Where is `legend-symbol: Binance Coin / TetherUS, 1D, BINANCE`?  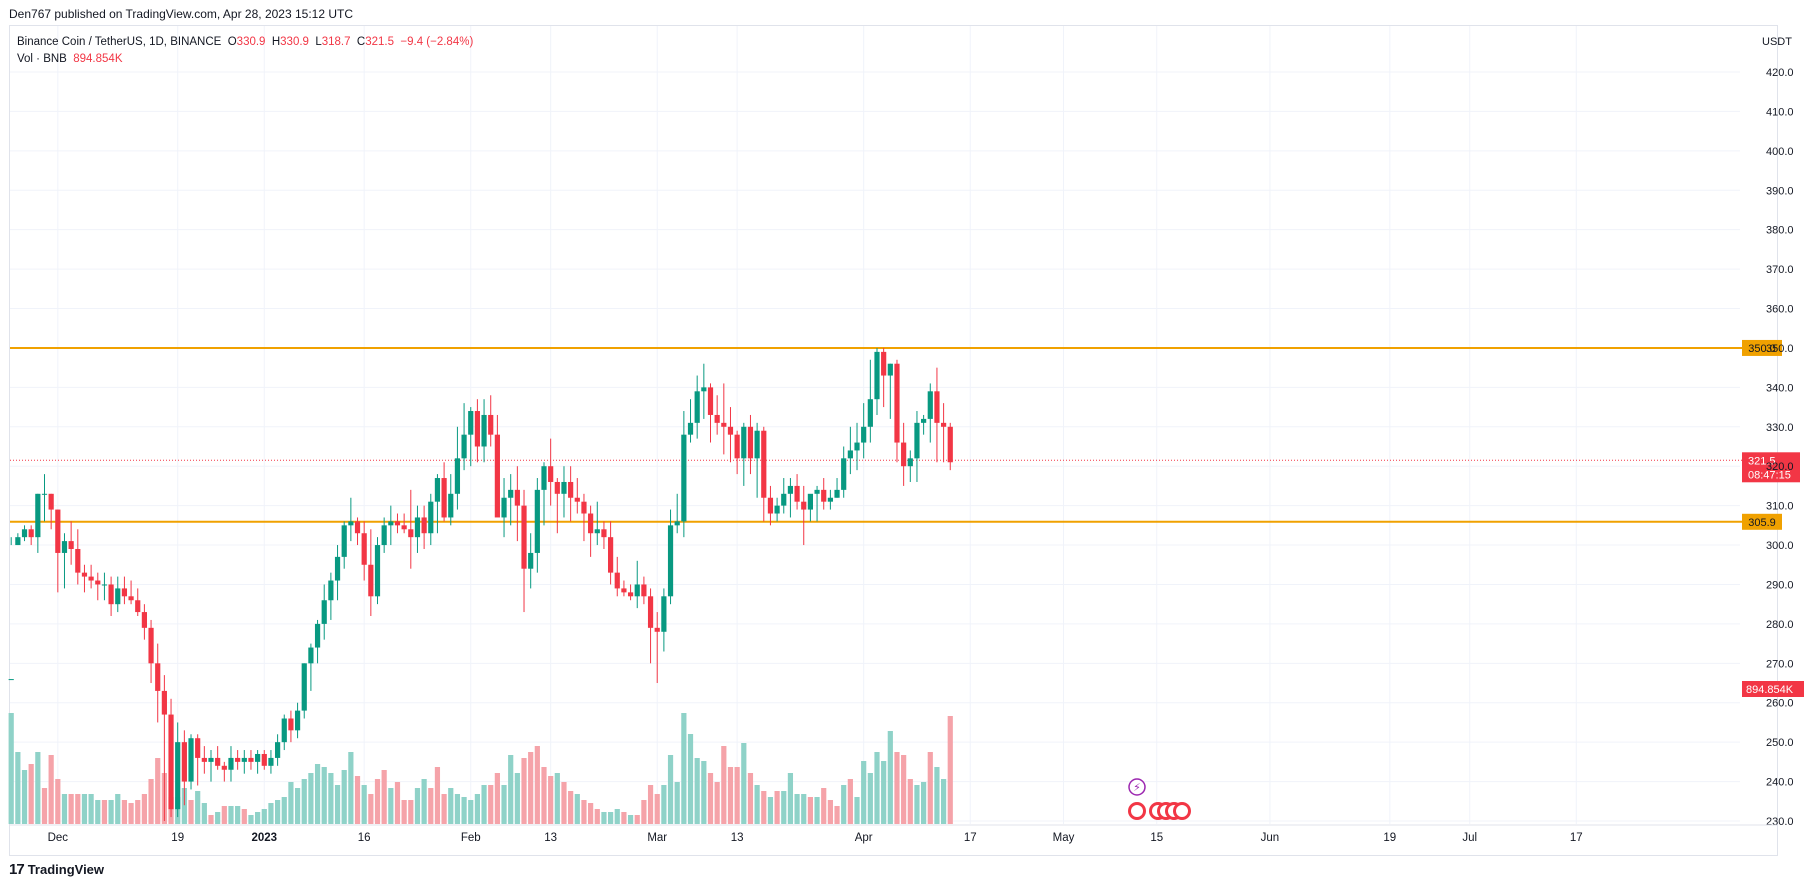 legend-symbol: Binance Coin / TetherUS, 1D, BINANCE is located at coordinates (119, 42).